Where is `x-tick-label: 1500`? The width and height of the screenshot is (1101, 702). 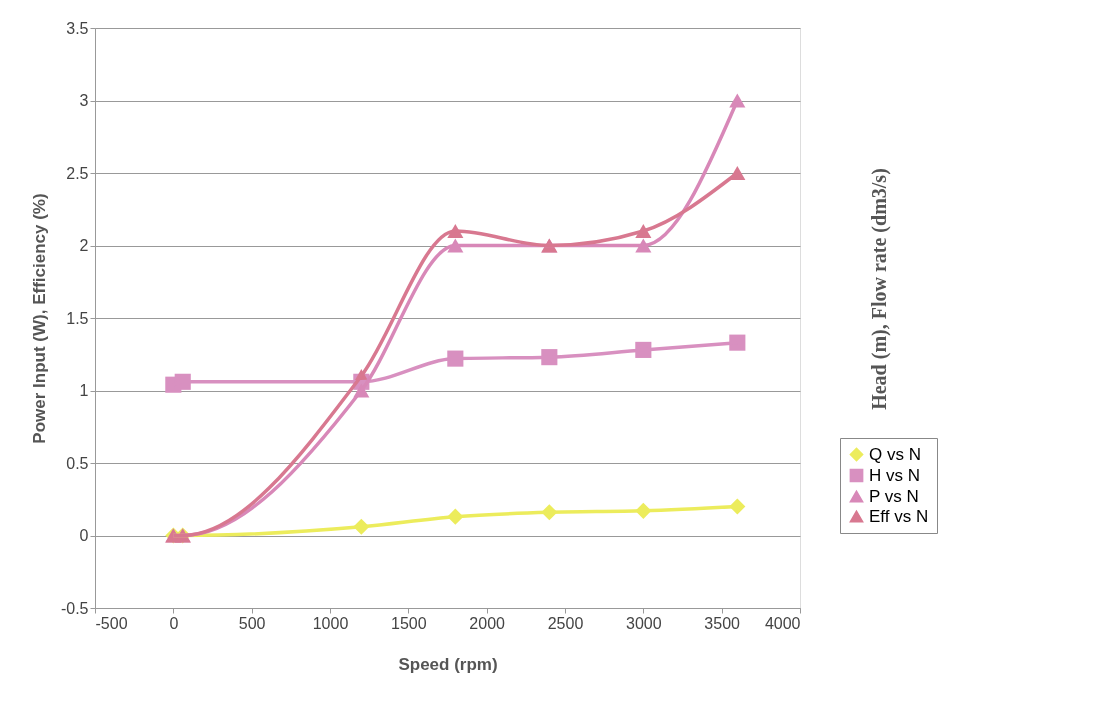
x-tick-label: 1500 is located at coordinates (409, 623).